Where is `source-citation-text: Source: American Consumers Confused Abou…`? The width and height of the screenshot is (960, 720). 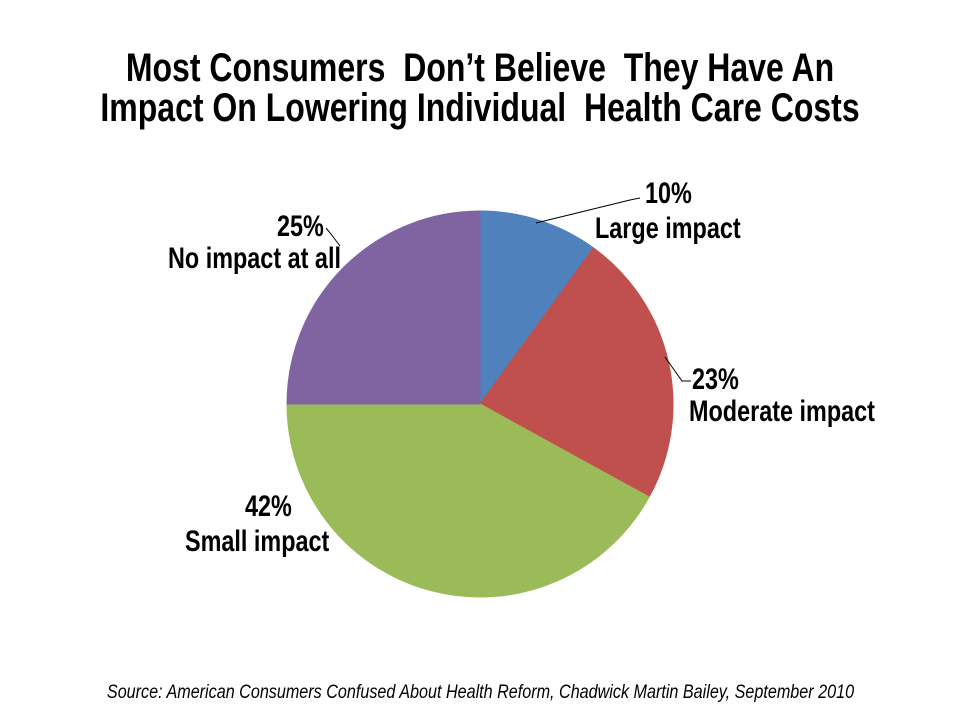 source-citation-text: Source: American Consumers Confused Abou… is located at coordinates (480, 692).